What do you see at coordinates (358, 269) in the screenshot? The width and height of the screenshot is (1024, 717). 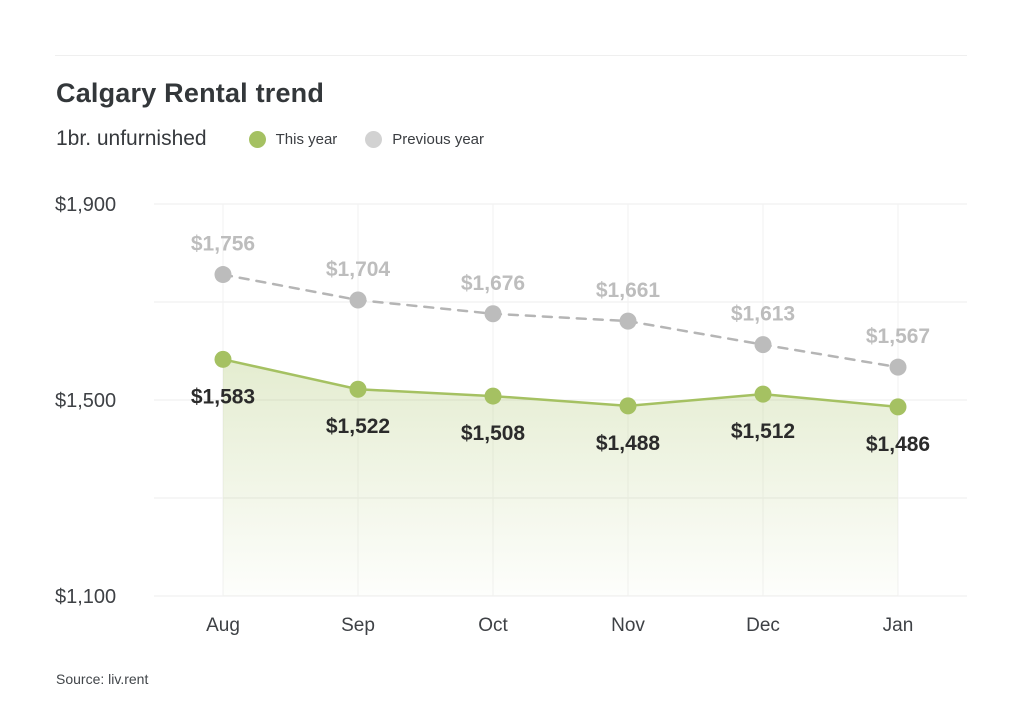 I see `value-label-previous-year-1: $1,704` at bounding box center [358, 269].